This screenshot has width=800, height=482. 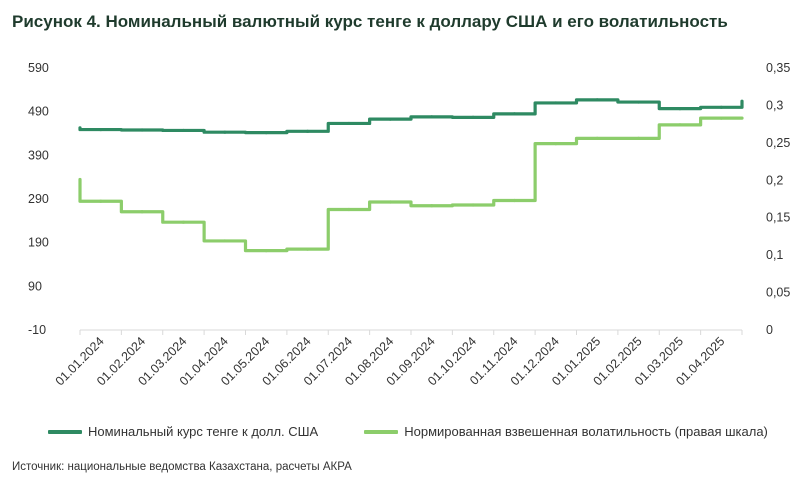 I want to click on y-right-tick-label: 0,2, so click(x=774, y=180).